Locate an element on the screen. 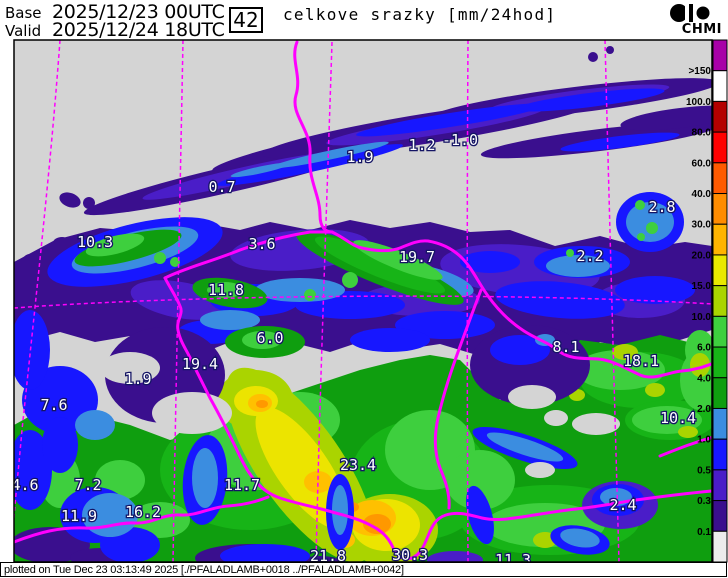 The image size is (728, 578). map-value-label: 2.2 is located at coordinates (589, 256).